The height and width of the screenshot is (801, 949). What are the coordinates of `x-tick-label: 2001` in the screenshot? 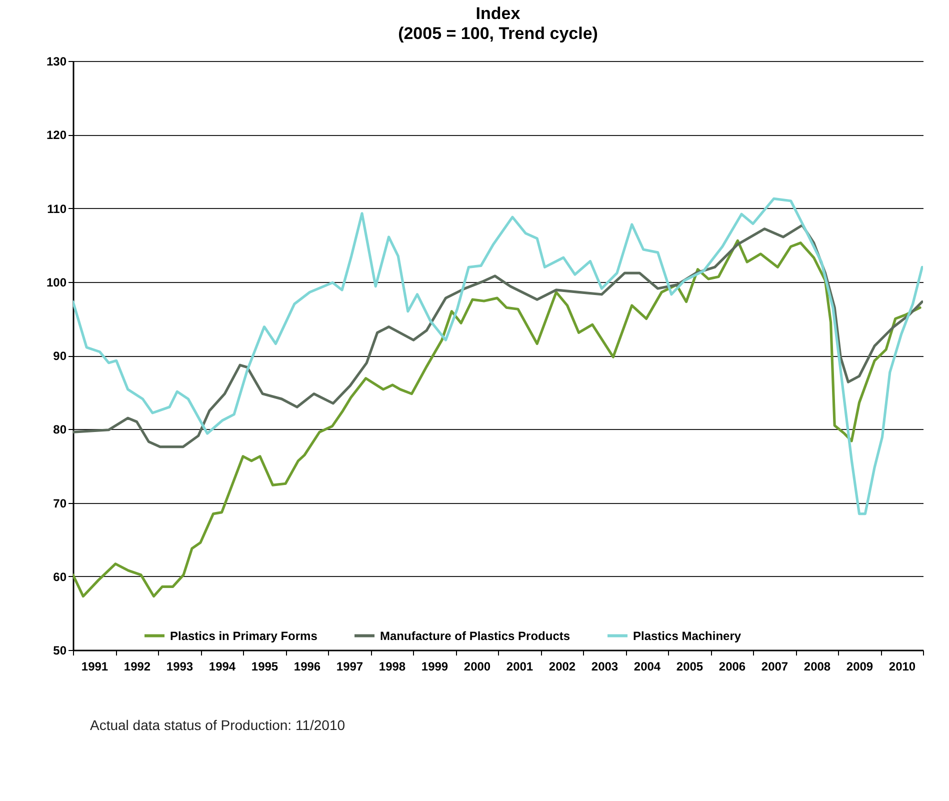 It's located at (520, 667).